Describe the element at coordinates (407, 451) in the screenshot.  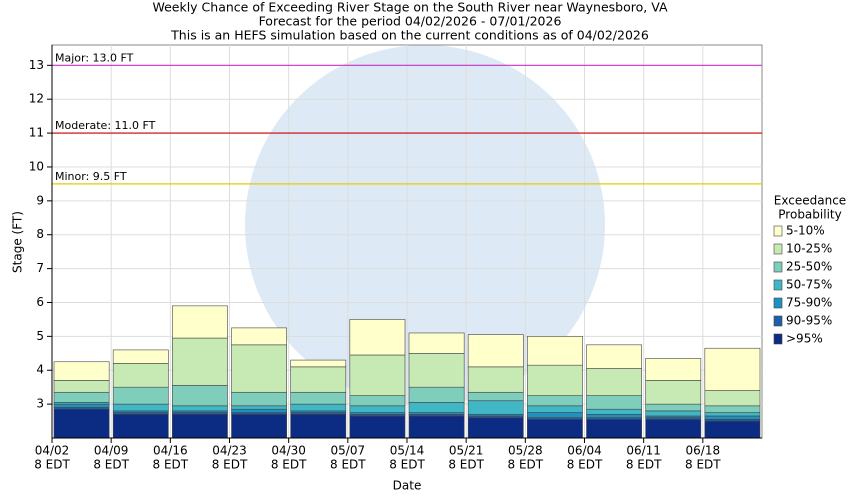
I see `x-tick-label: 05/14` at that location.